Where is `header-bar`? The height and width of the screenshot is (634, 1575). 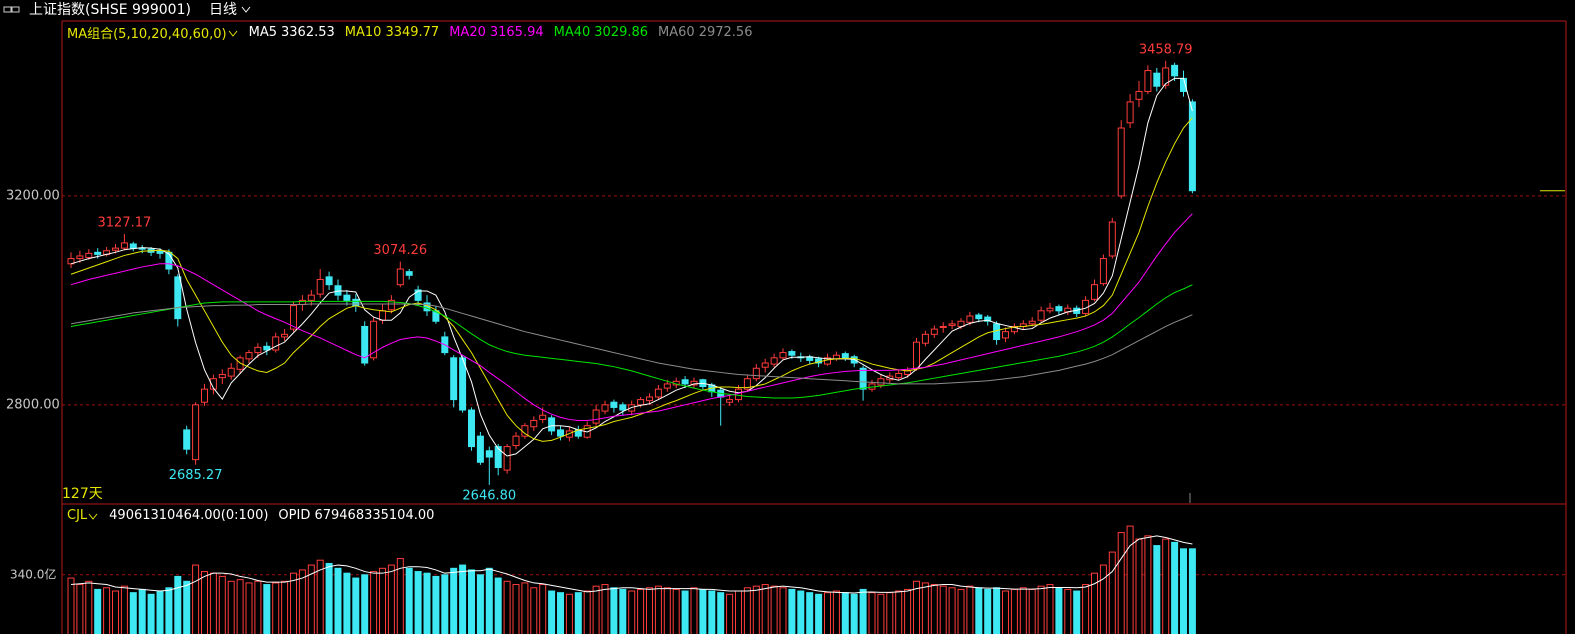 header-bar is located at coordinates (787, 10).